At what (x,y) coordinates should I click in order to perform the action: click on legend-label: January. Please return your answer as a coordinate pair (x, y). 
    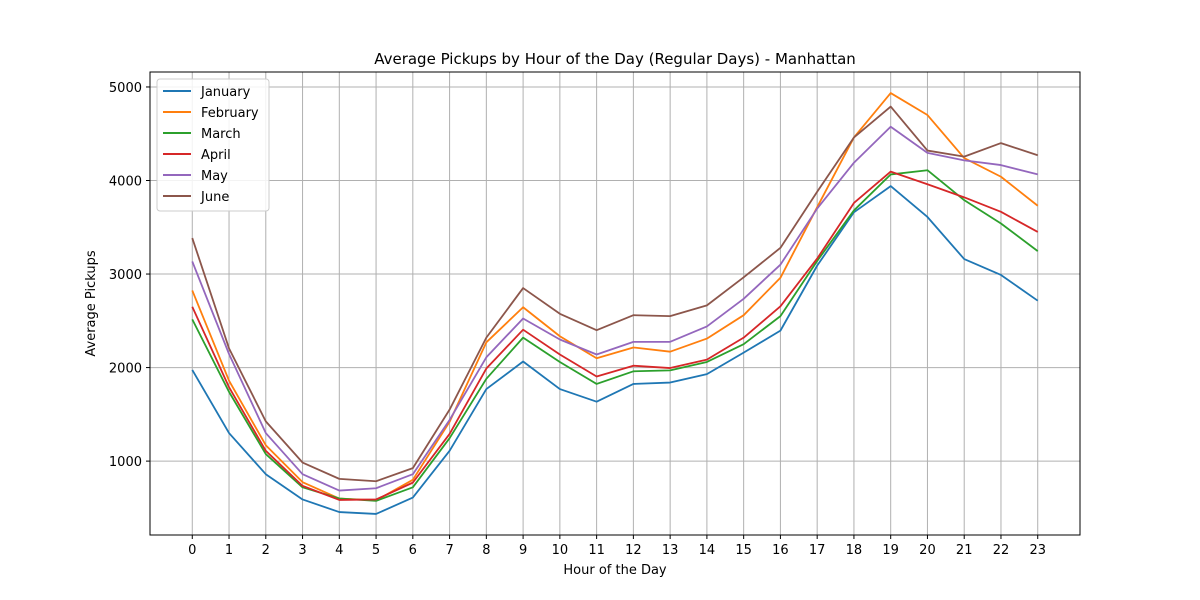
    Looking at the image, I should click on (225, 92).